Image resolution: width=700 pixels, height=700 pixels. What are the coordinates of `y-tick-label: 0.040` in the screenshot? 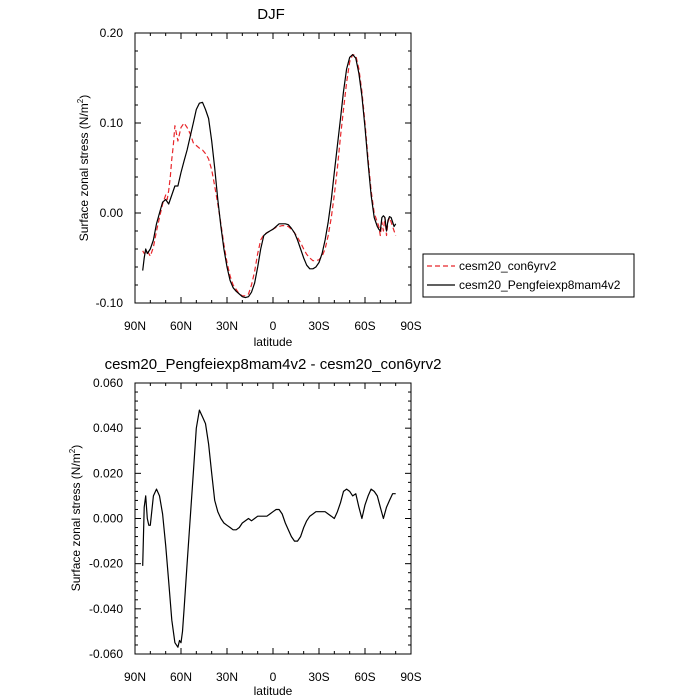 It's located at (108, 428).